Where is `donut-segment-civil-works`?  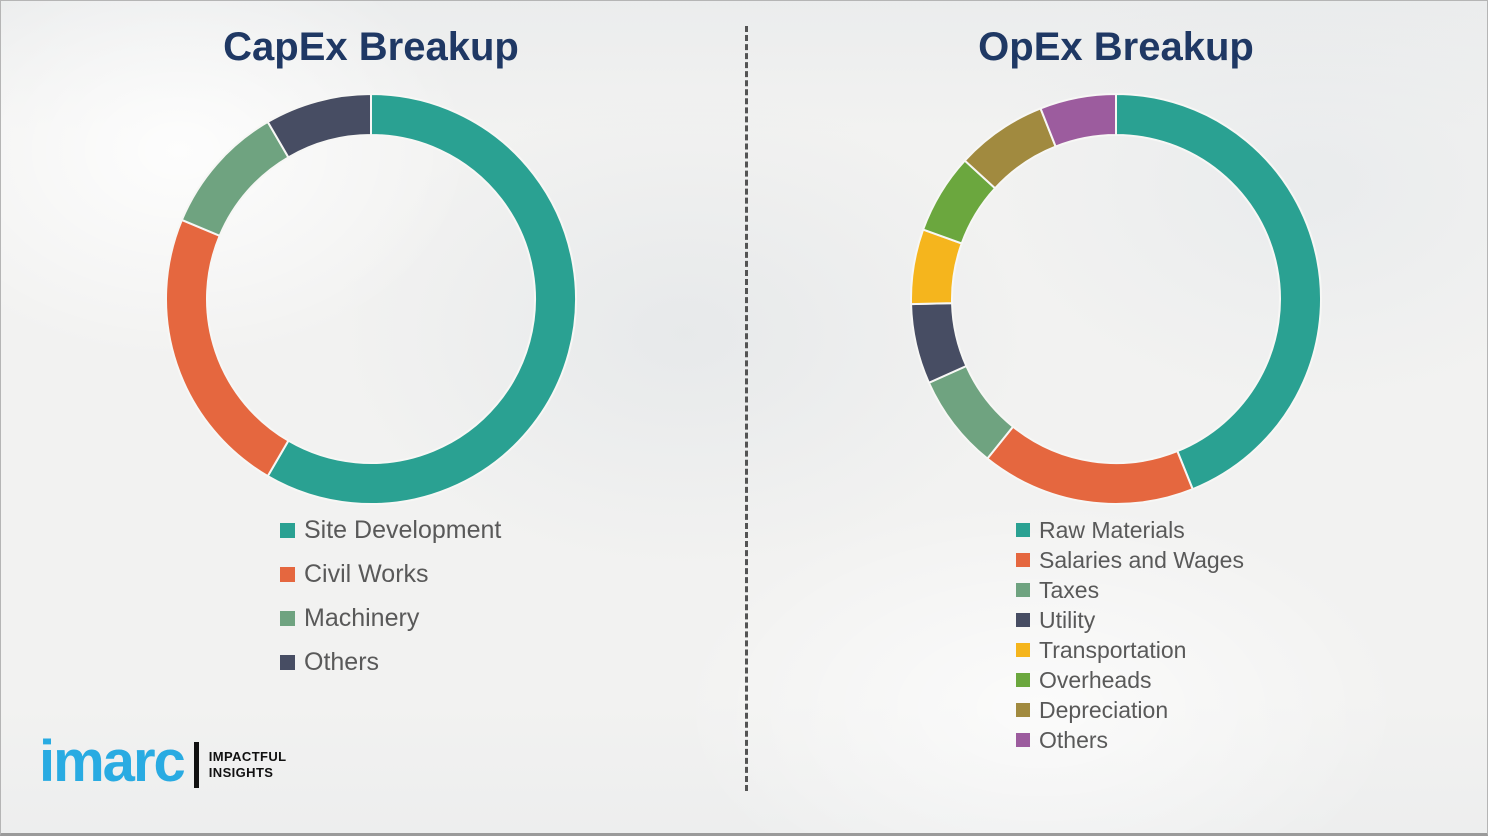 donut-segment-civil-works is located at coordinates (227, 348).